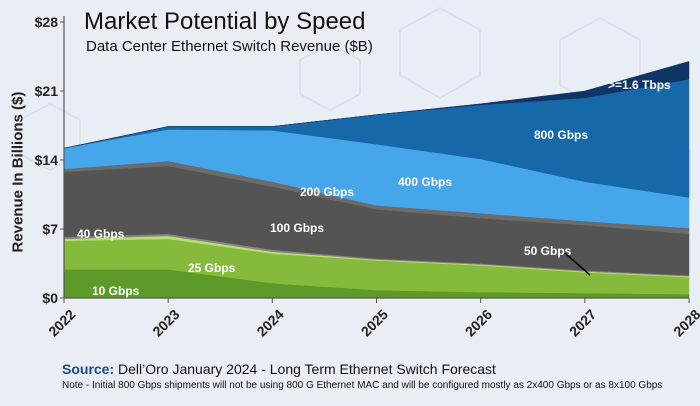  What do you see at coordinates (88, 369) in the screenshot?
I see `source-label: Source:` at bounding box center [88, 369].